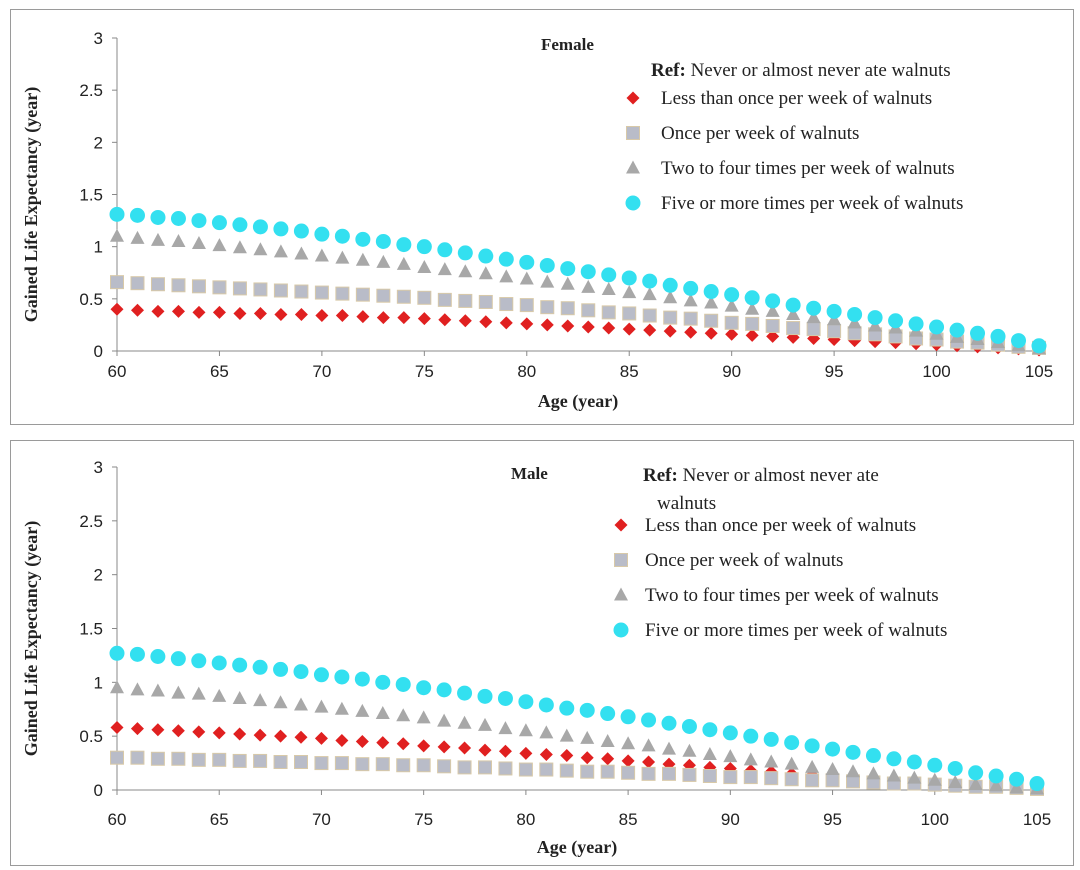  I want to click on female-legend-marker-five-or-more-times-per-week-of-walnuts, so click(633, 203).